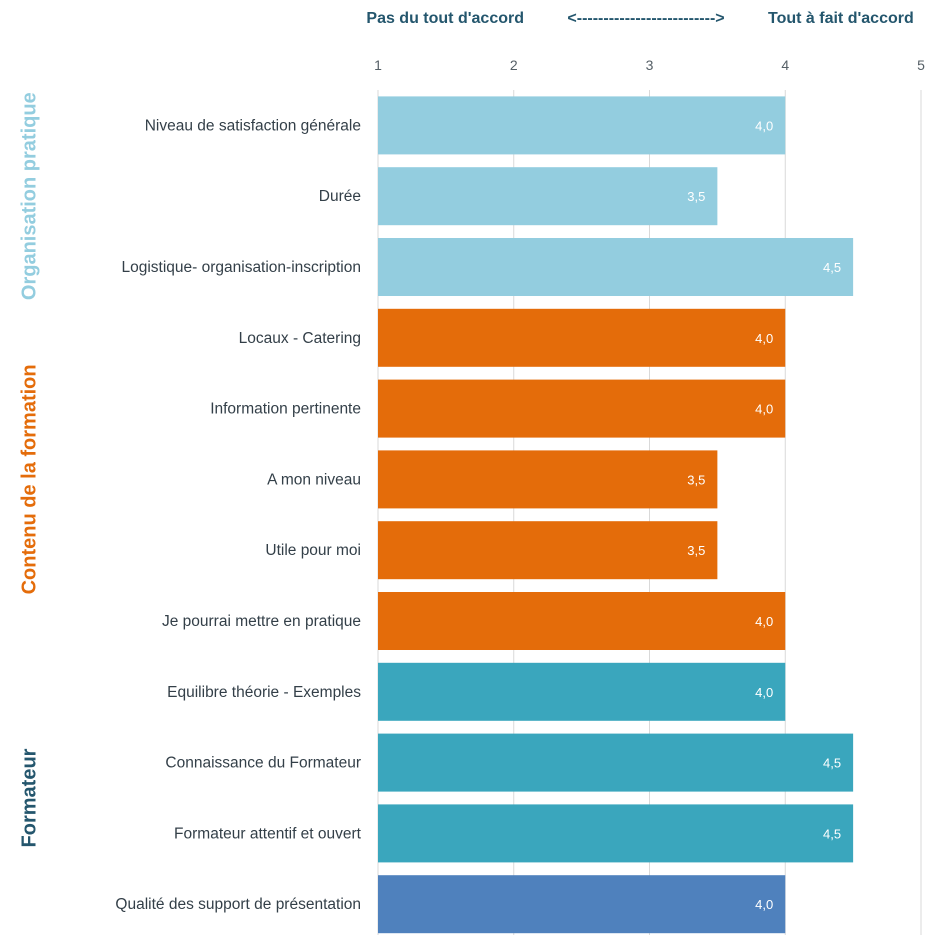  I want to click on bar-information-pertinente, so click(582, 408).